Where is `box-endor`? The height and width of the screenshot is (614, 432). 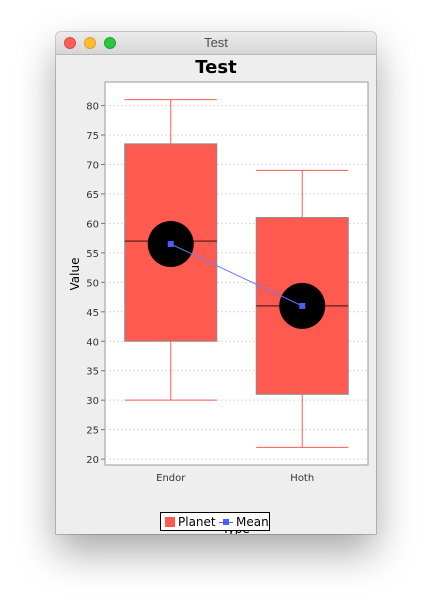 box-endor is located at coordinates (171, 250).